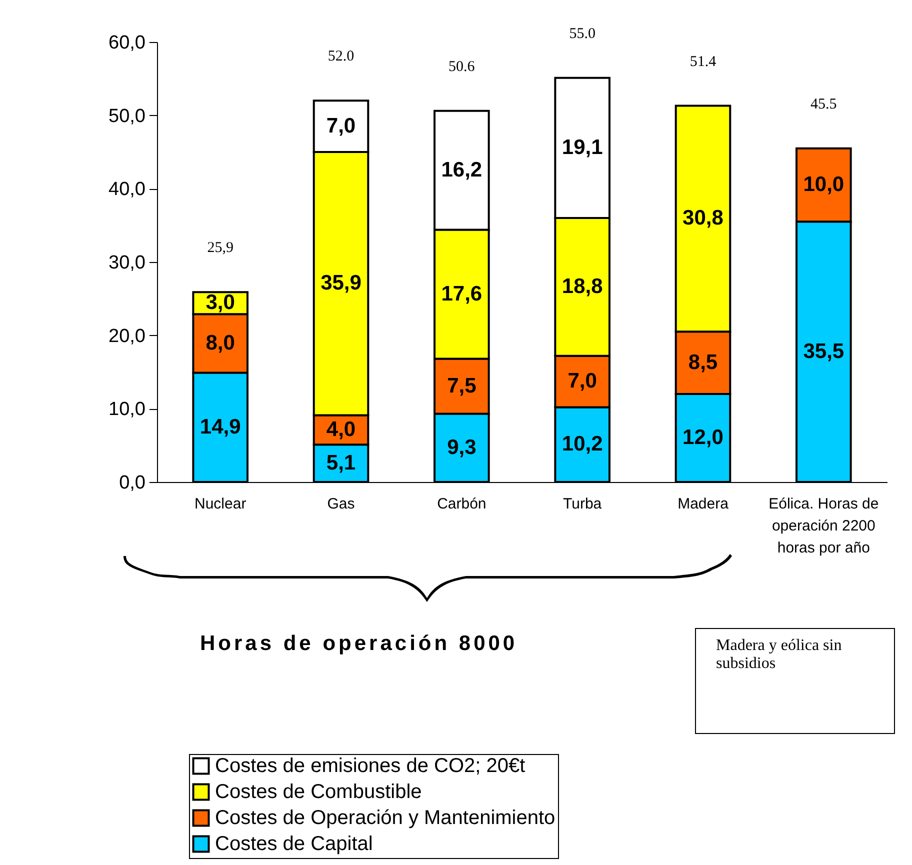 The height and width of the screenshot is (865, 912). Describe the element at coordinates (461, 294) in the screenshot. I see `data-label: 17,6` at that location.